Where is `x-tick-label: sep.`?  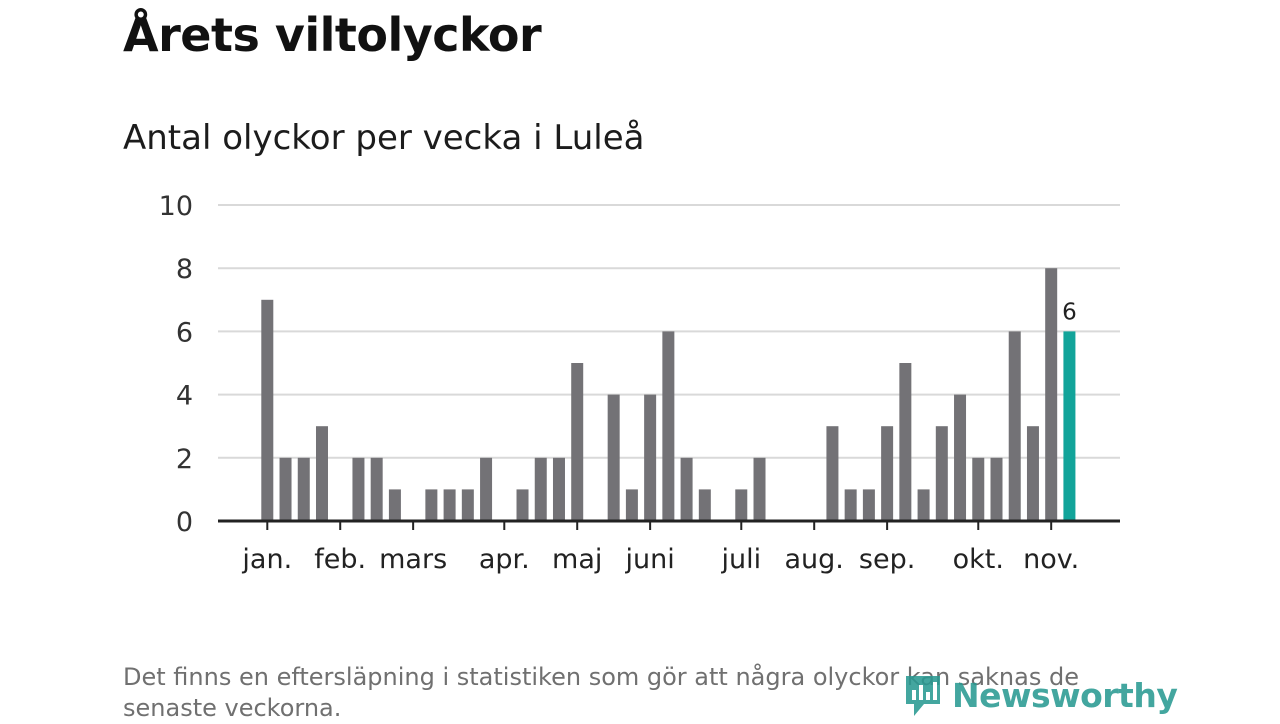
x-tick-label: sep. is located at coordinates (887, 559).